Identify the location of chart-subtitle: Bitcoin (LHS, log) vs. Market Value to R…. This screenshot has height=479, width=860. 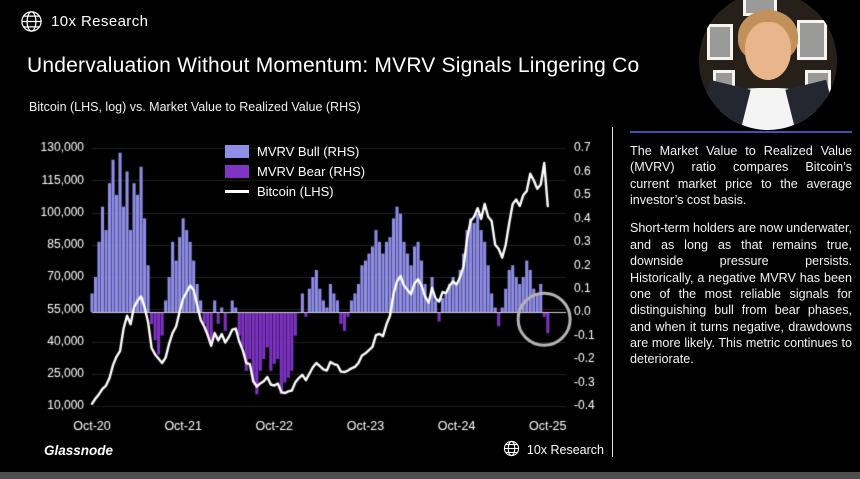
(195, 107).